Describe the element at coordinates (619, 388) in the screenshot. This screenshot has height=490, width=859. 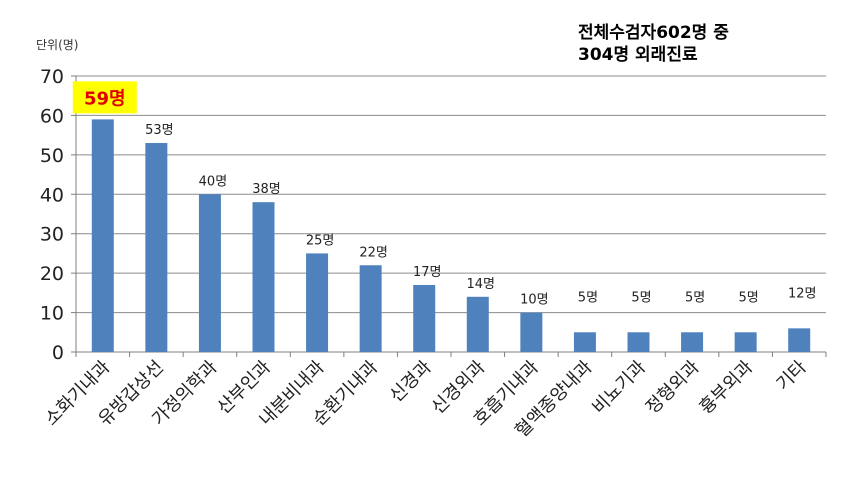
I see `x-tick-label: 비뇨기과` at that location.